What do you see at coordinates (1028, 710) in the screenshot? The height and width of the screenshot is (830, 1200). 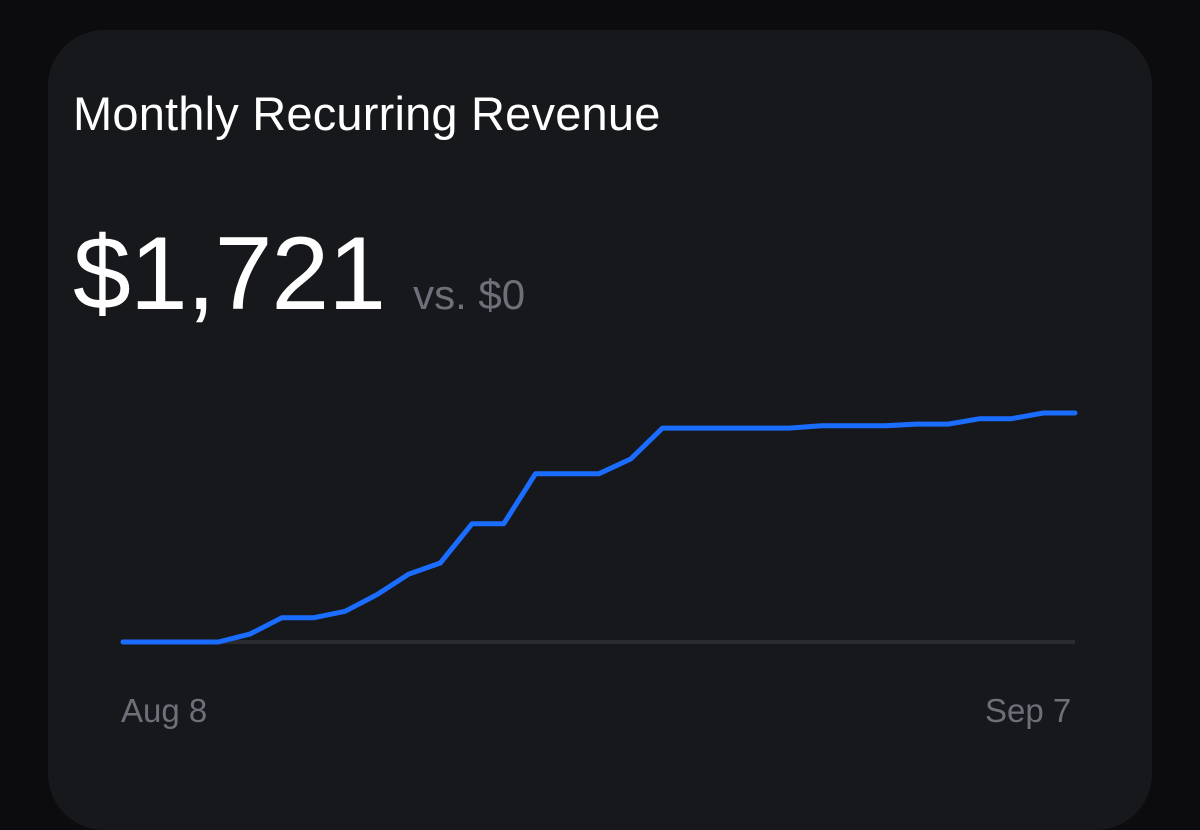 I see `x-tick-label-end: Sep 7` at bounding box center [1028, 710].